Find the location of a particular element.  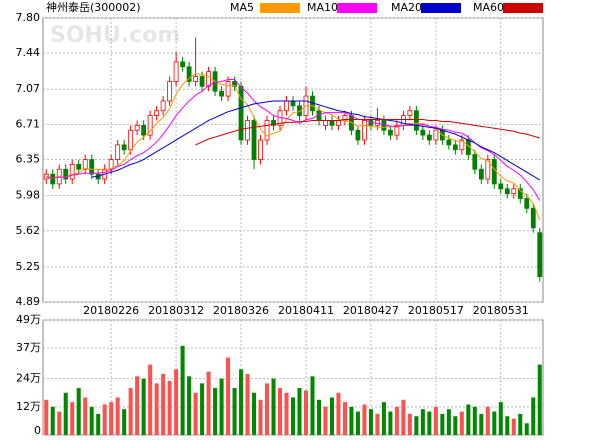

volume-tick-label: 49万 is located at coordinates (28, 319).